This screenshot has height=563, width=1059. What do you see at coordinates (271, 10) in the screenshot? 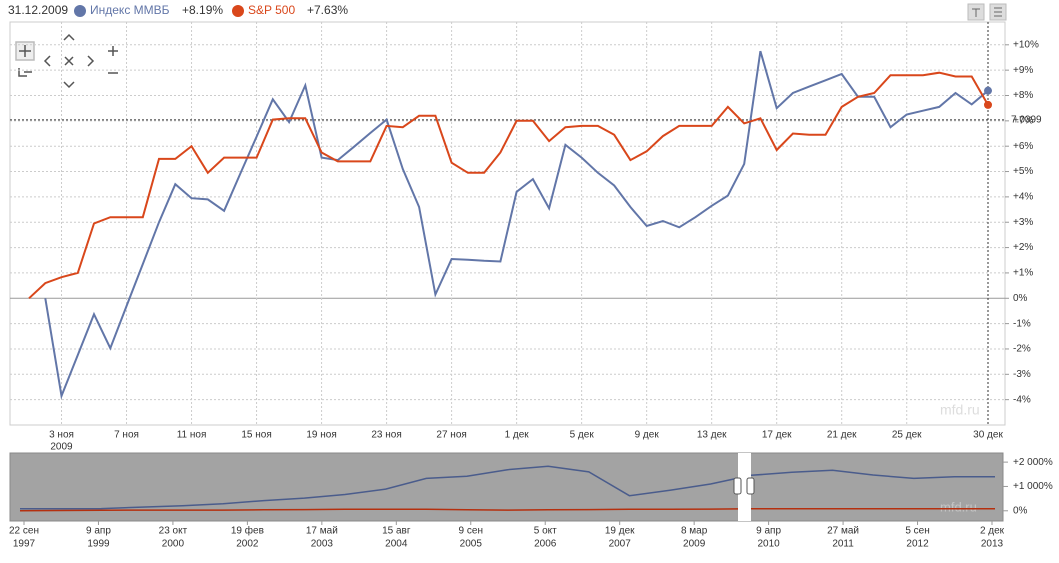
I see `legend-label: S&P 500` at bounding box center [271, 10].